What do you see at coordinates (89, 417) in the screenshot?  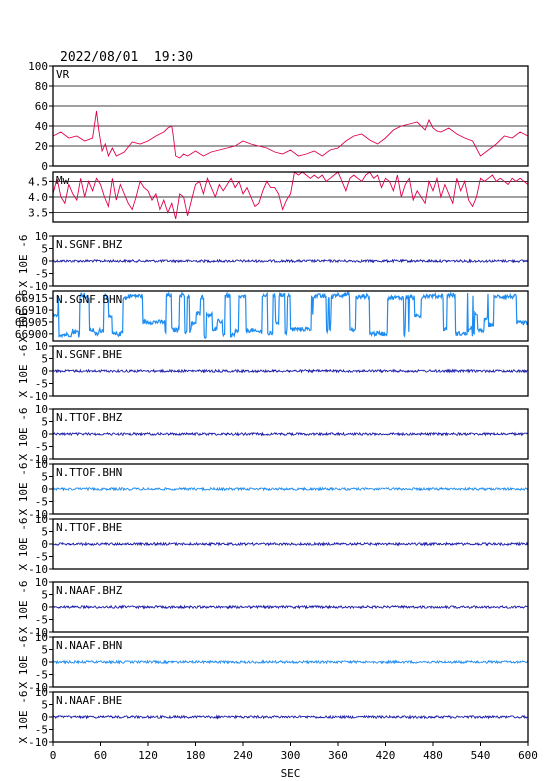 I see `n-ttof-bhz-label: N.TTOF.BHZ` at bounding box center [89, 417].